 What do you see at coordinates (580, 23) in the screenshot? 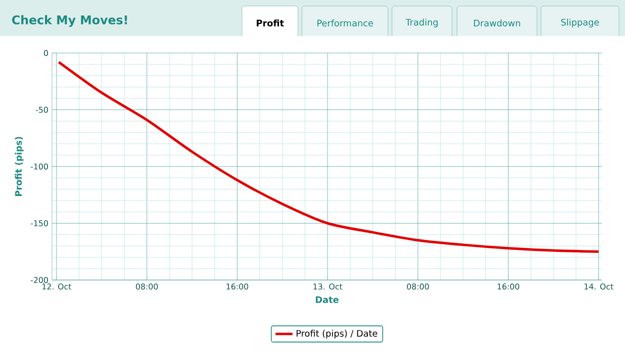
I see `text: Slippage` at bounding box center [580, 23].